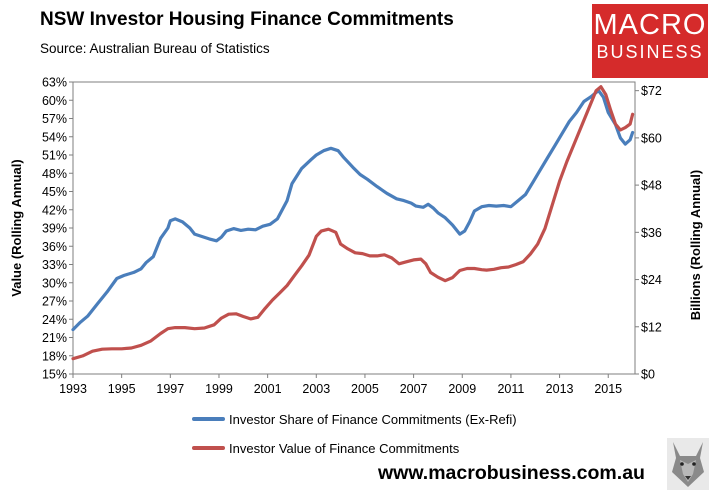 This screenshot has height=495, width=717. Describe the element at coordinates (54, 375) in the screenshot. I see `y-left-tick-label: 15%` at that location.